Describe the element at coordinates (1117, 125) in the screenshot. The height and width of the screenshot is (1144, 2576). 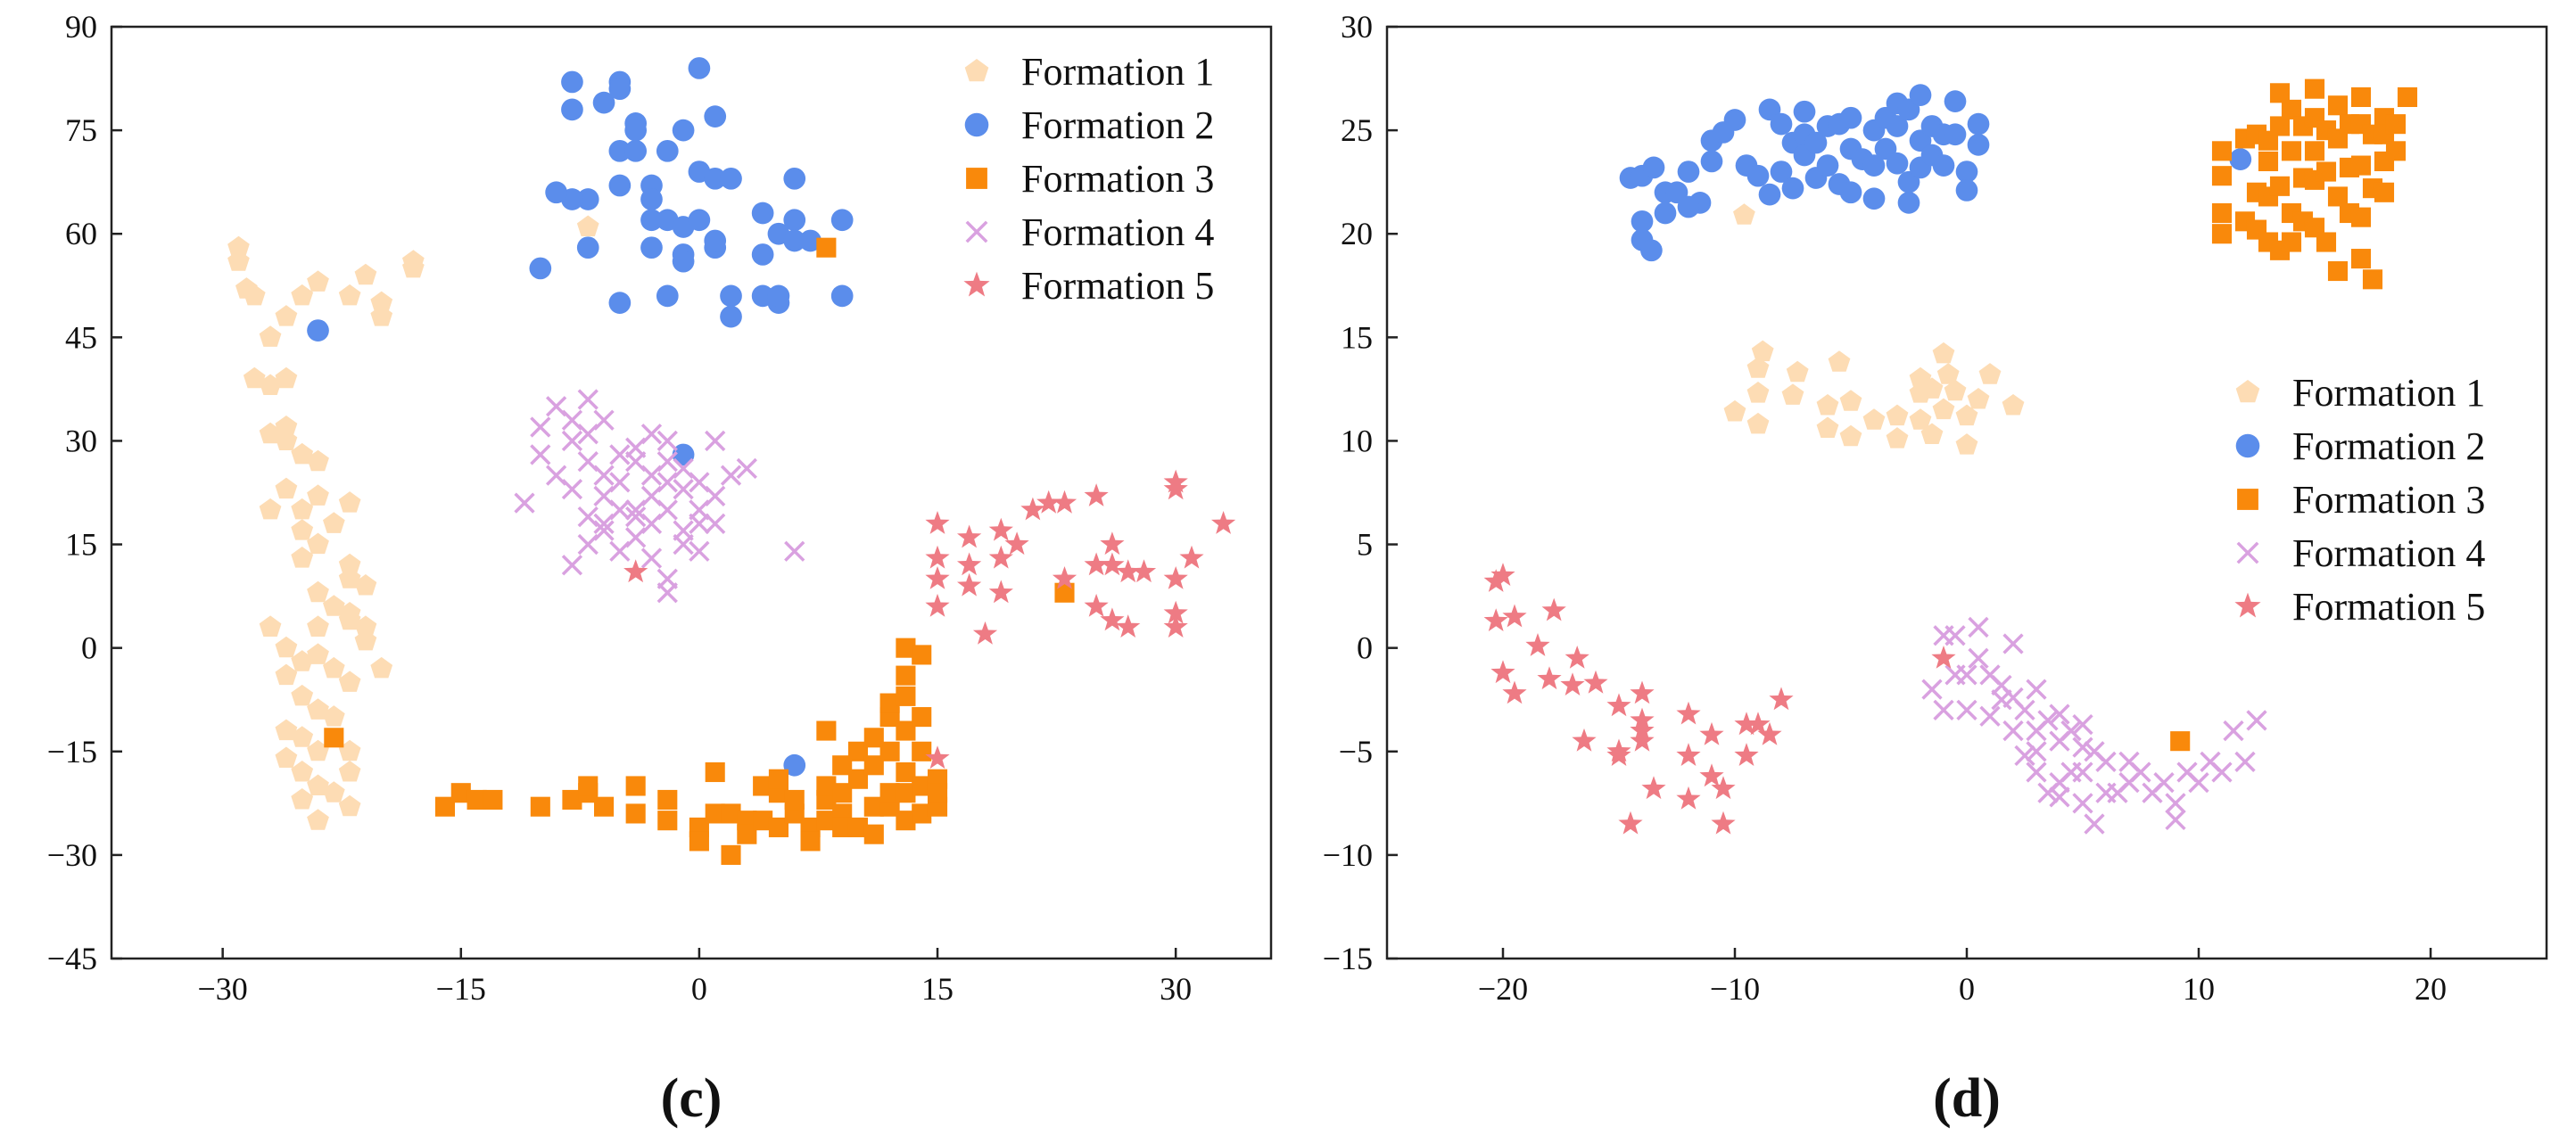
I see `legend-label: Formation 2` at that location.